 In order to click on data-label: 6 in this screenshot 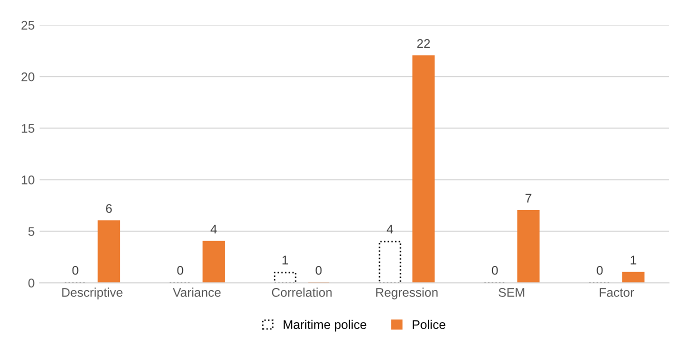, I will do `click(109, 208)`.